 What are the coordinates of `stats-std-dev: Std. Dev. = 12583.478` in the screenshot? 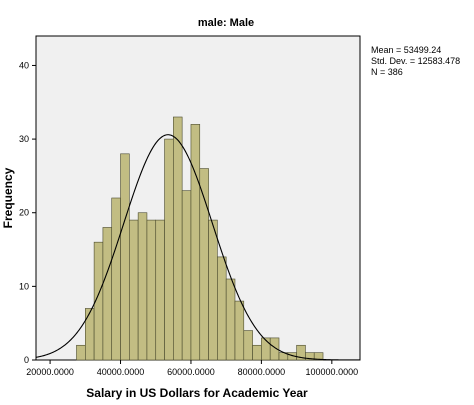 It's located at (415, 61).